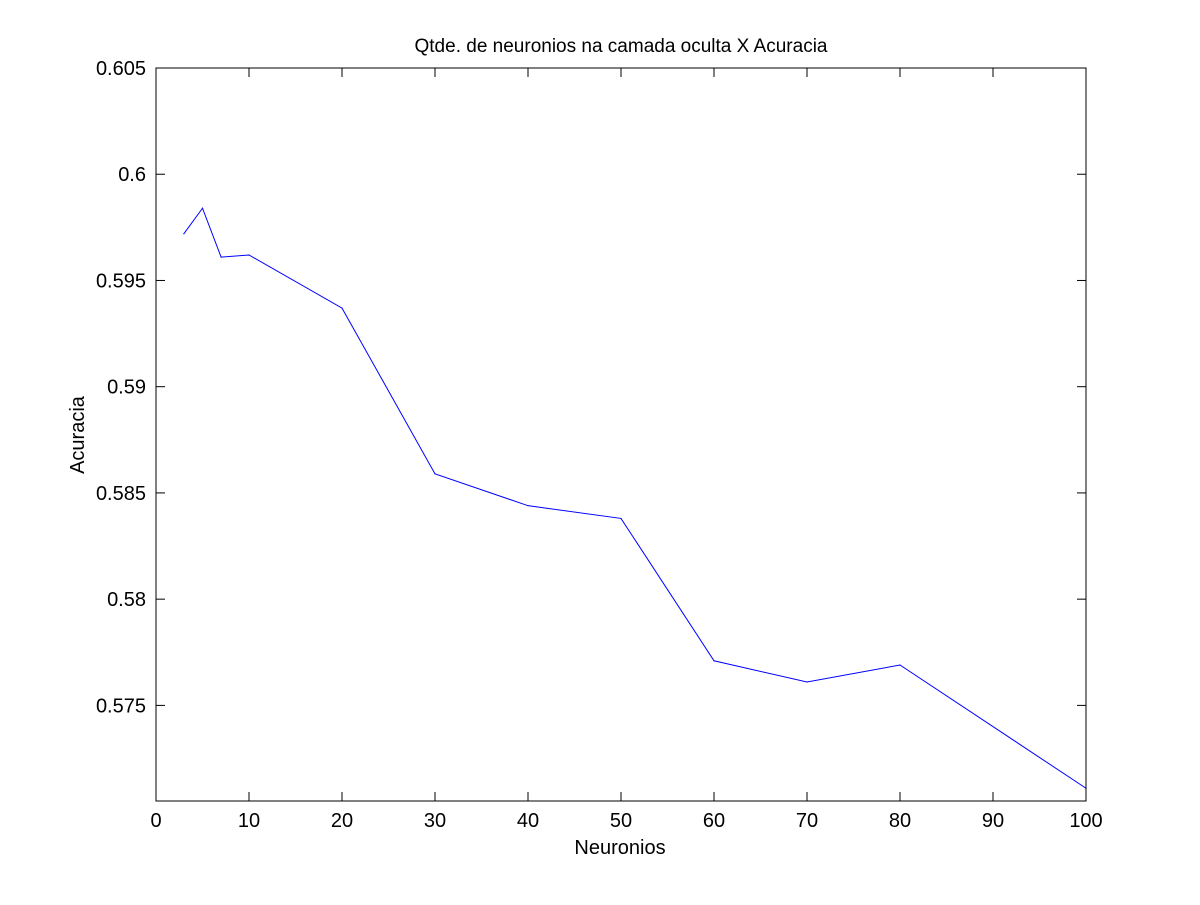 This screenshot has height=905, width=1200. I want to click on x-tick-label: 0, so click(155, 821).